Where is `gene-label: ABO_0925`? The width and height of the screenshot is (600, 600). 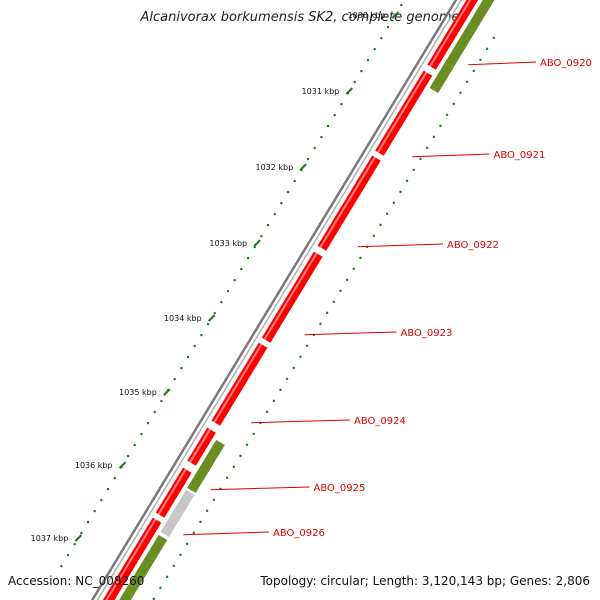
gene-label: ABO_0925 is located at coordinates (340, 488).